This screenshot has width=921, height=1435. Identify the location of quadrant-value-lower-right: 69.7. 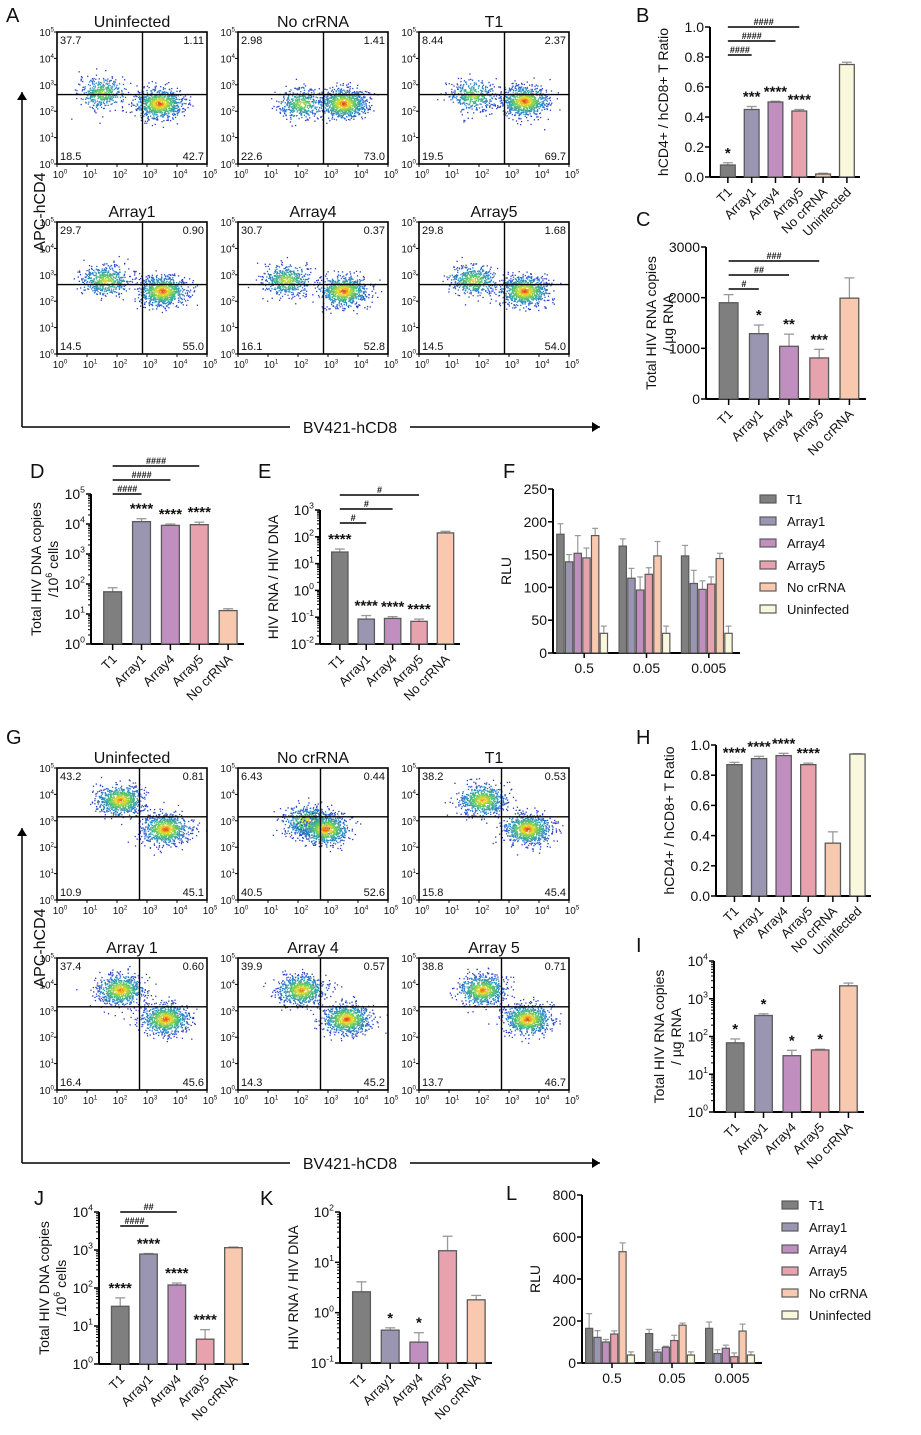
(555, 157).